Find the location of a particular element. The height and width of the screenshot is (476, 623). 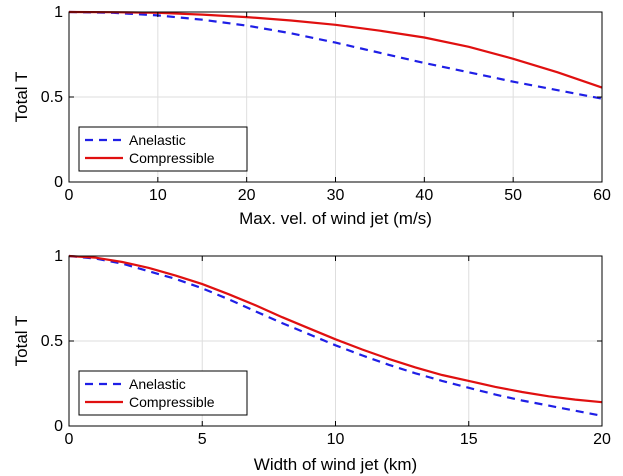

x-axis-label: Width of wind jet (km) is located at coordinates (335, 464).